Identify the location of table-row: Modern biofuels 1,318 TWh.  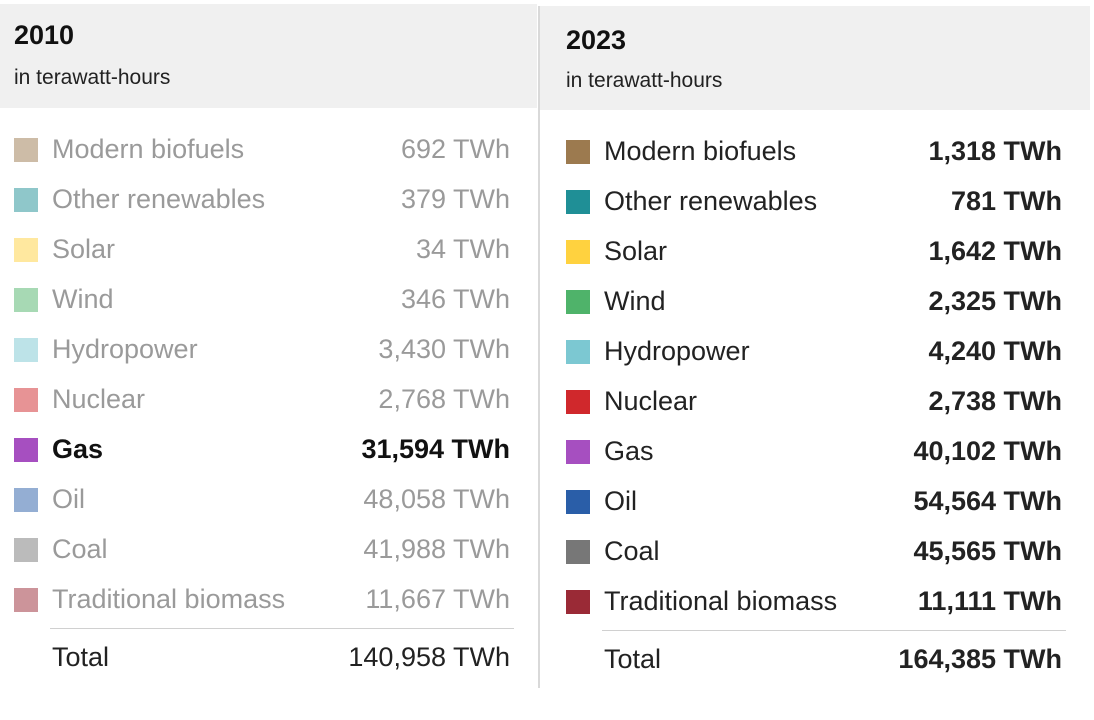
(815, 152).